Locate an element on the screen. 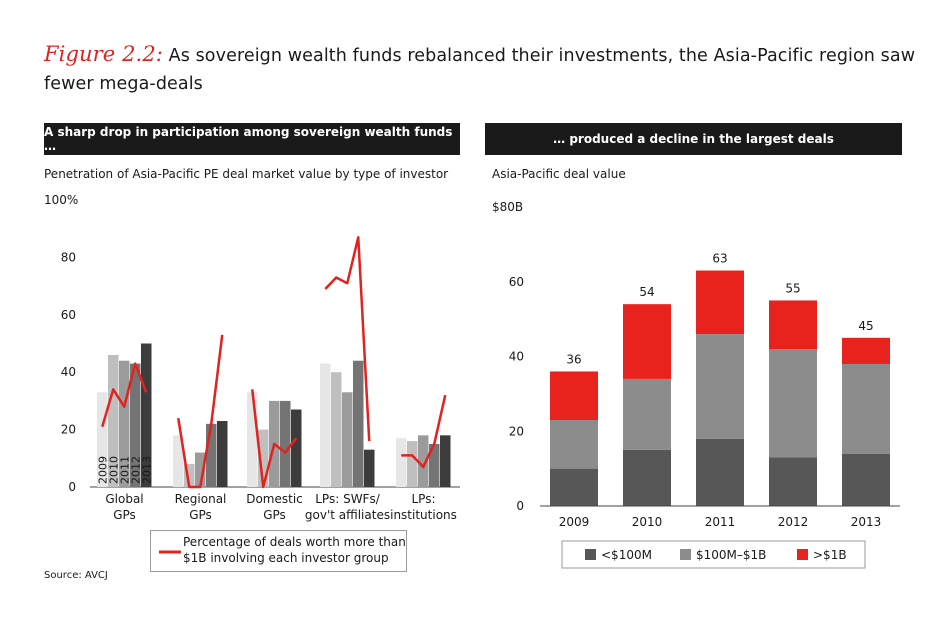  right-panel-subtitle: Asia-Pacific deal value is located at coordinates (559, 174).